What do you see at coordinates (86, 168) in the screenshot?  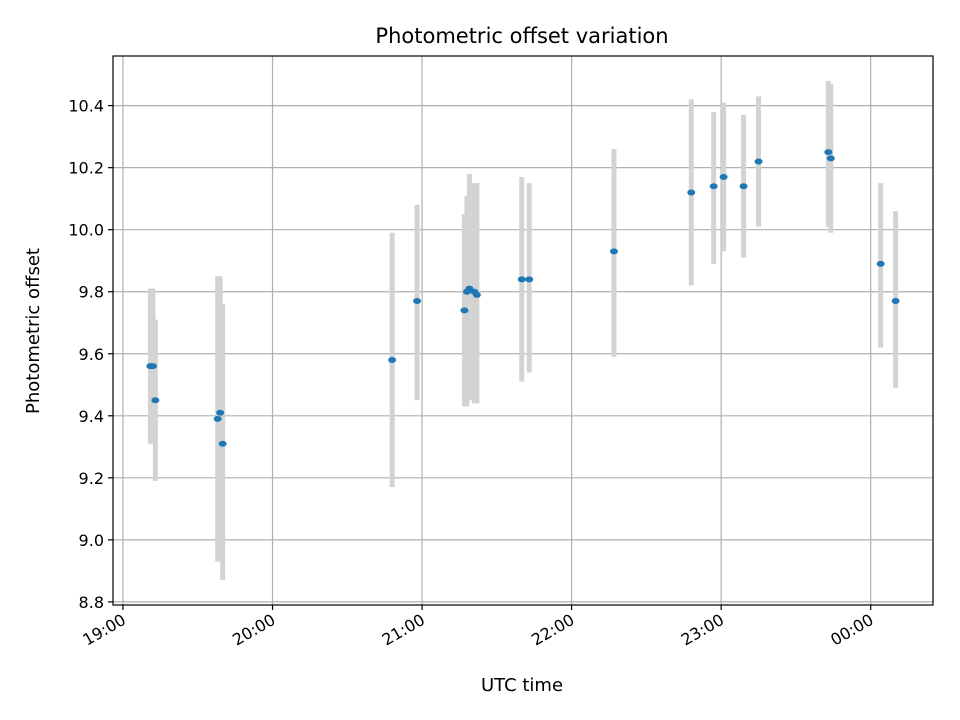 I see `y-tick-label: 10.2` at bounding box center [86, 168].